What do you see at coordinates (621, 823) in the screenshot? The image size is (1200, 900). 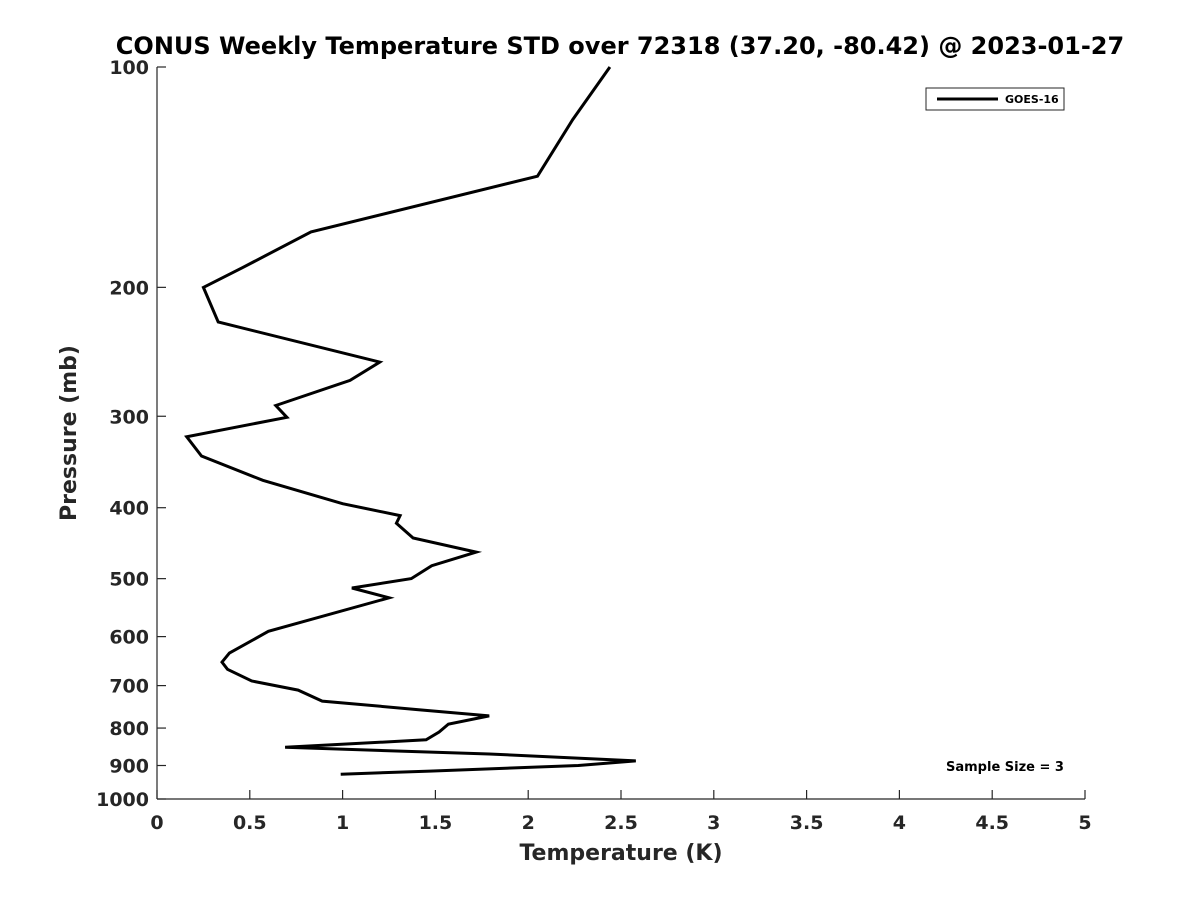 I see `x-tick-label: 2.5` at bounding box center [621, 823].